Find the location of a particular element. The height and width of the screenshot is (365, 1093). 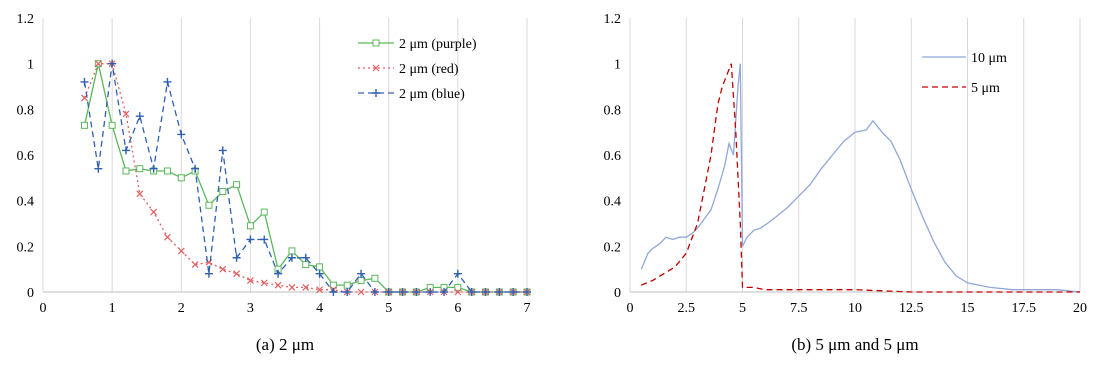

y-tick-label: 0.6 is located at coordinates (26, 156).